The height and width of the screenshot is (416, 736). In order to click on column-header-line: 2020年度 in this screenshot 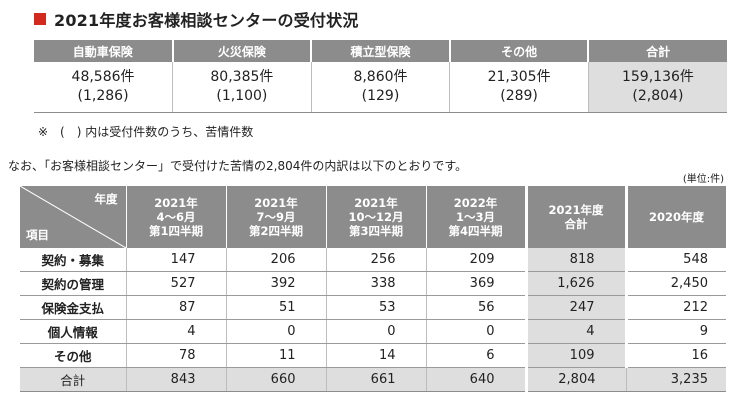, I will do `click(676, 217)`.